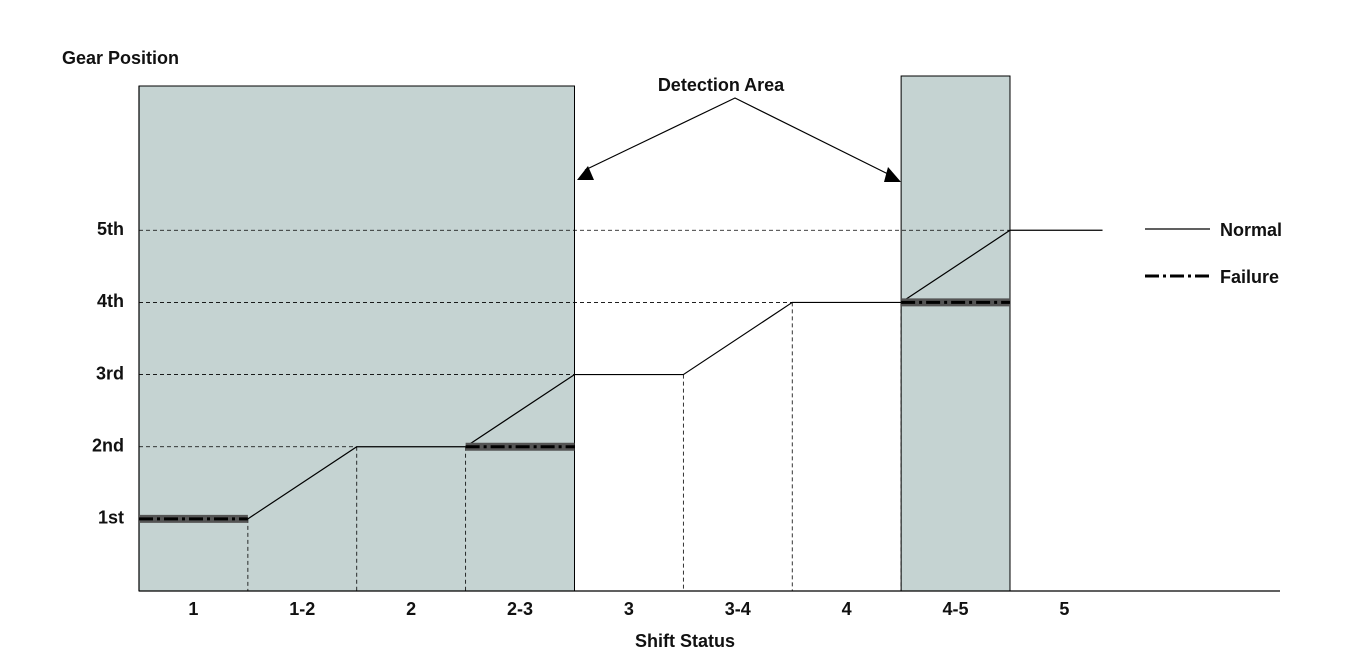  I want to click on x-tick-label: 3-4, so click(738, 609).